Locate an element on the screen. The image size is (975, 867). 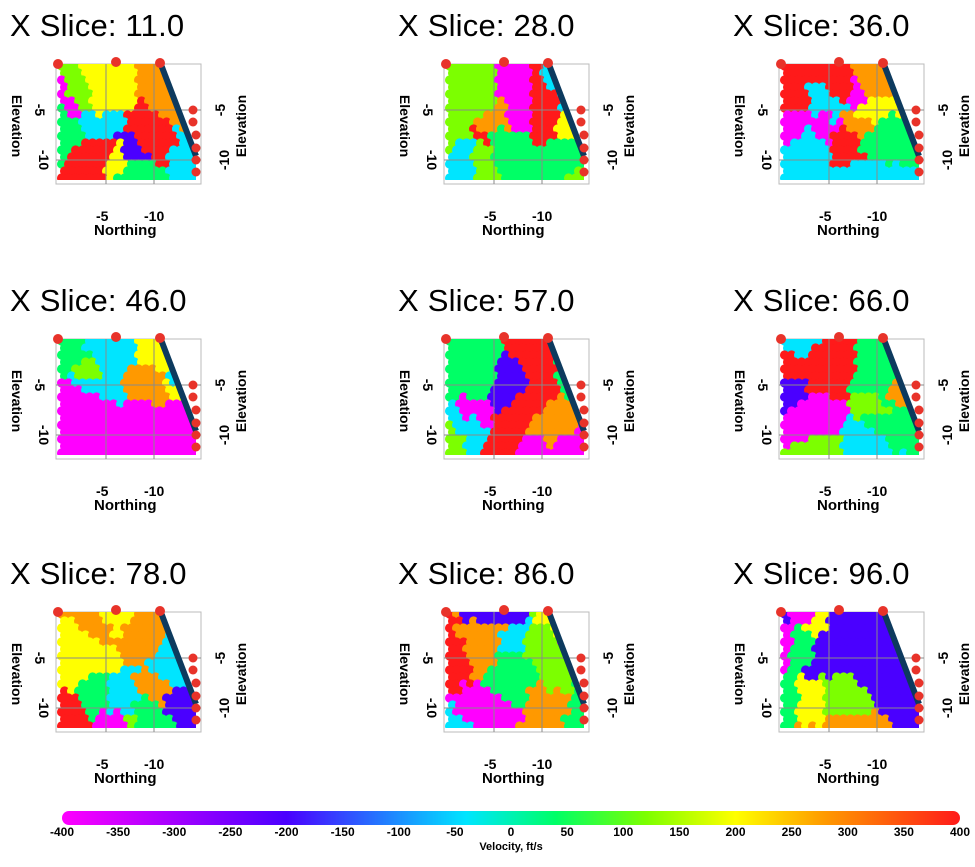
elevation-tick-left: -5 is located at coordinates (40, 658).